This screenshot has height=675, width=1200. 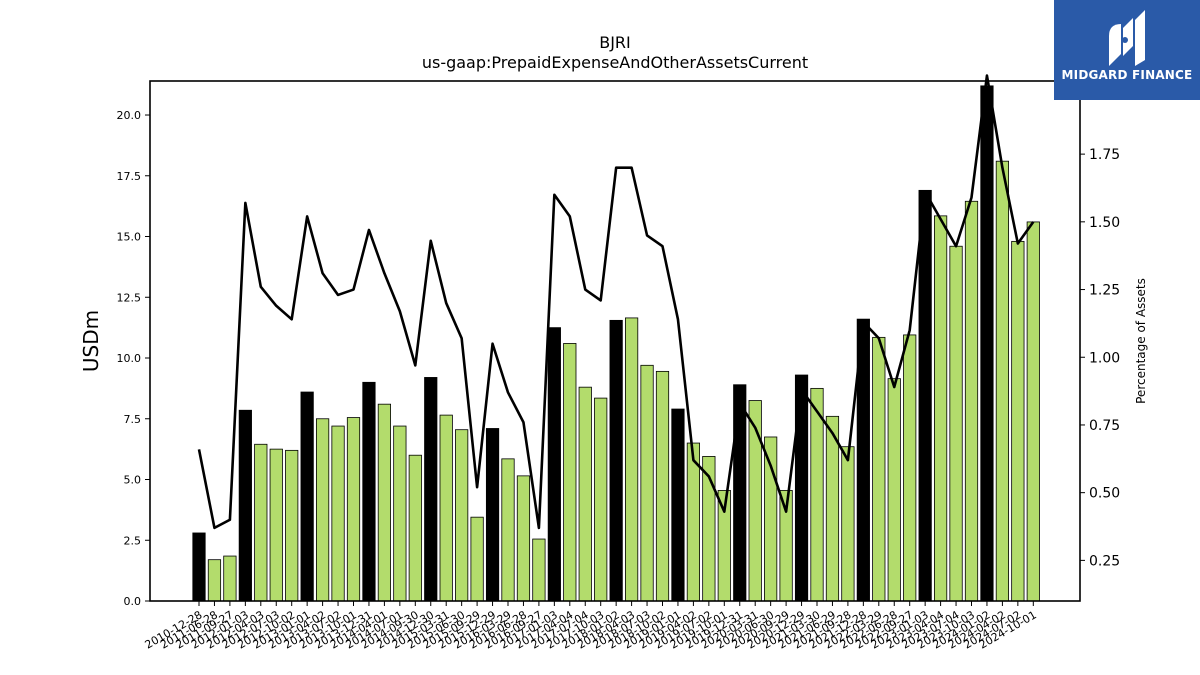 I want to click on y2-tick-label: 1.00, so click(x=1104, y=358).